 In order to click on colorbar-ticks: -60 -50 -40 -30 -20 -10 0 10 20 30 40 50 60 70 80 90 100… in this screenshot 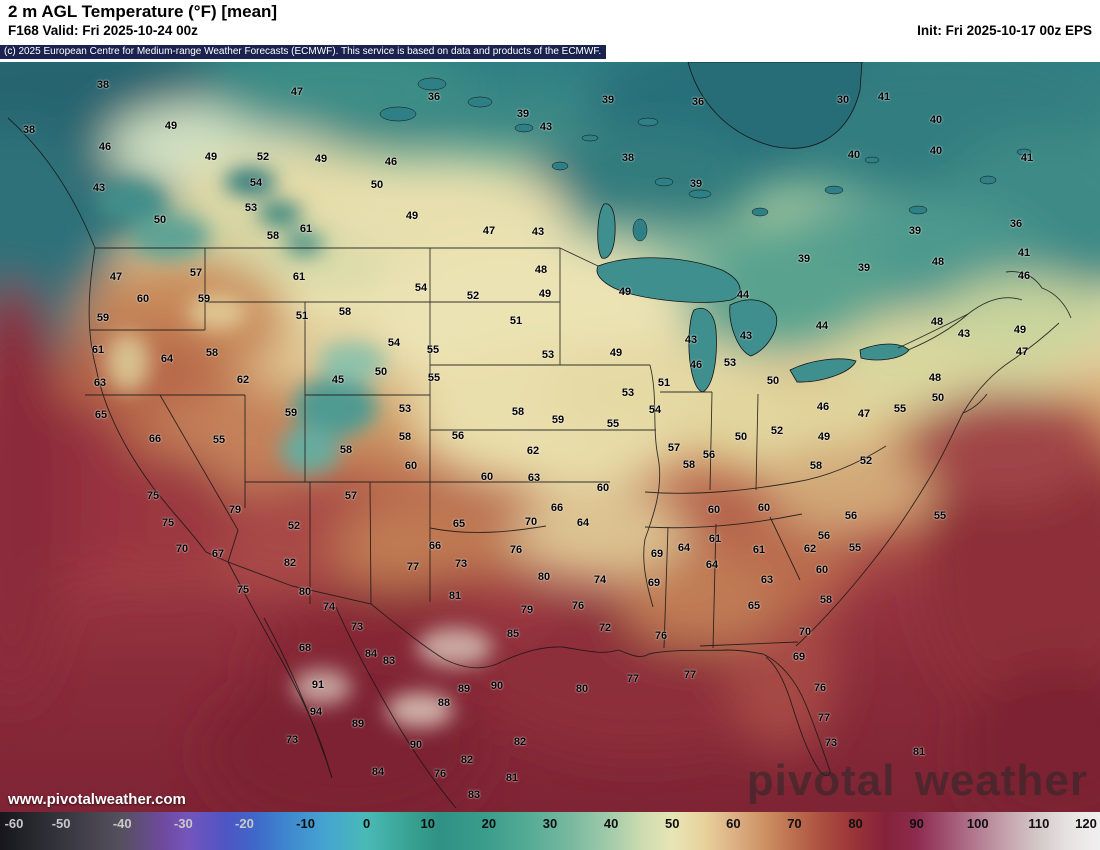, I will do `click(550, 831)`.